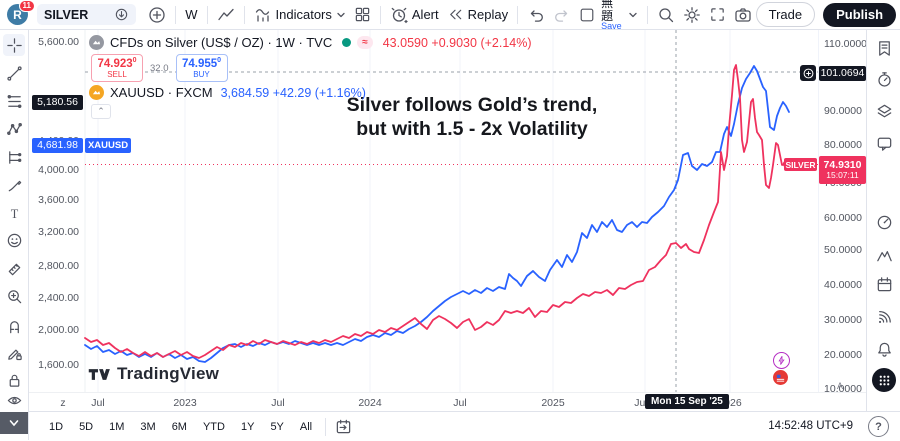 The width and height of the screenshot is (900, 441). I want to click on add-symbol-button, so click(157, 15).